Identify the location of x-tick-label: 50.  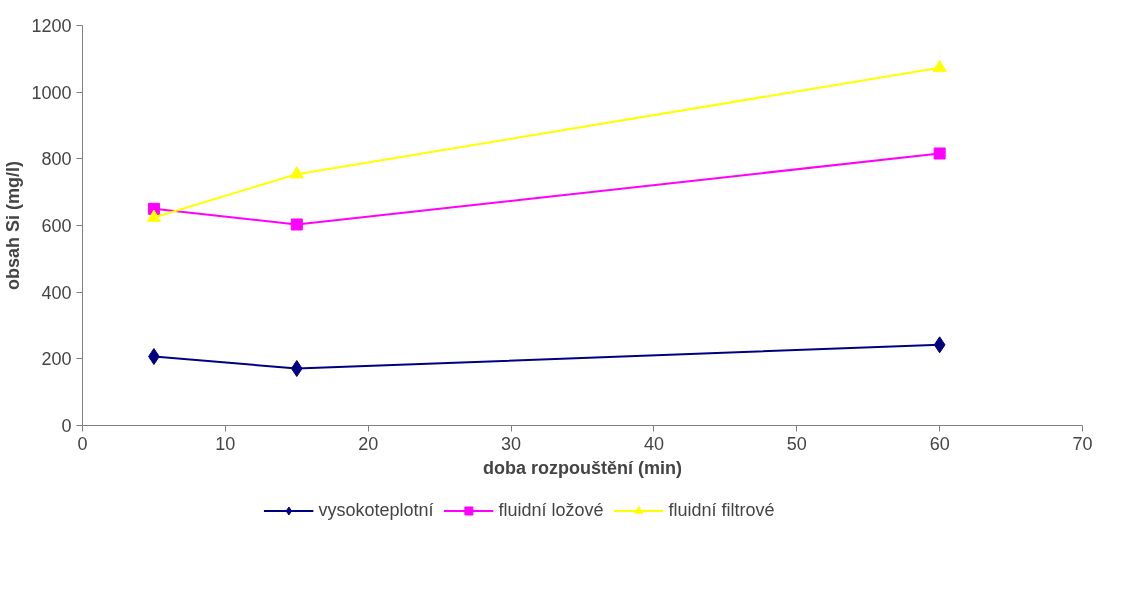
(796, 443).